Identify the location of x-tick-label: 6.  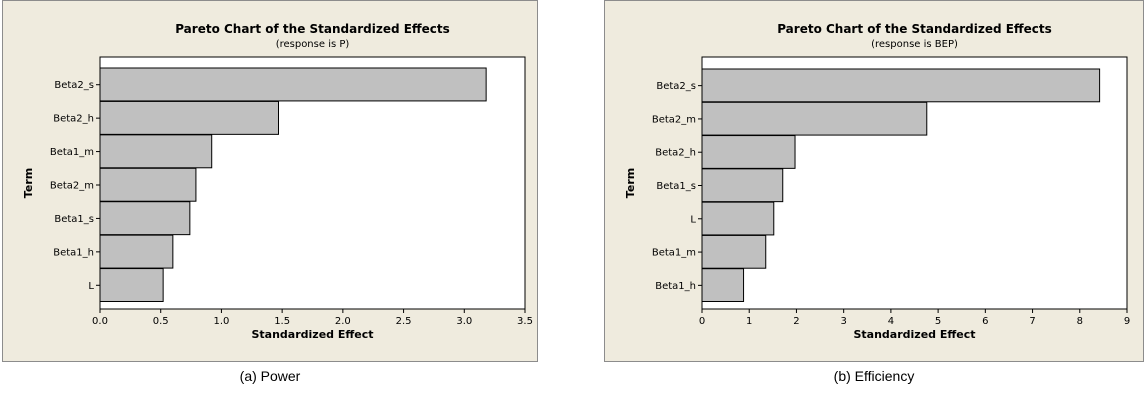
(985, 321).